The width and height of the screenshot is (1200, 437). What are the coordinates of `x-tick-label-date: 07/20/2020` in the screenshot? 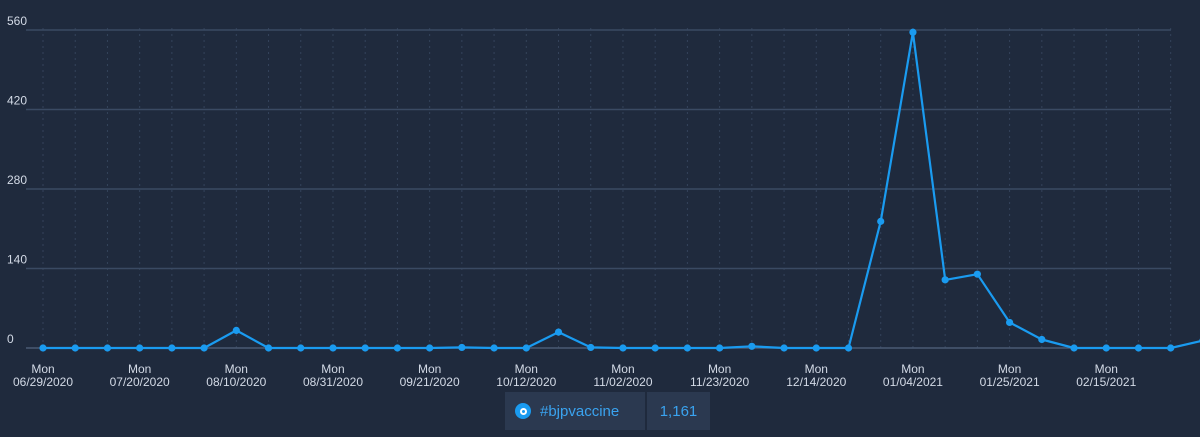 It's located at (140, 382).